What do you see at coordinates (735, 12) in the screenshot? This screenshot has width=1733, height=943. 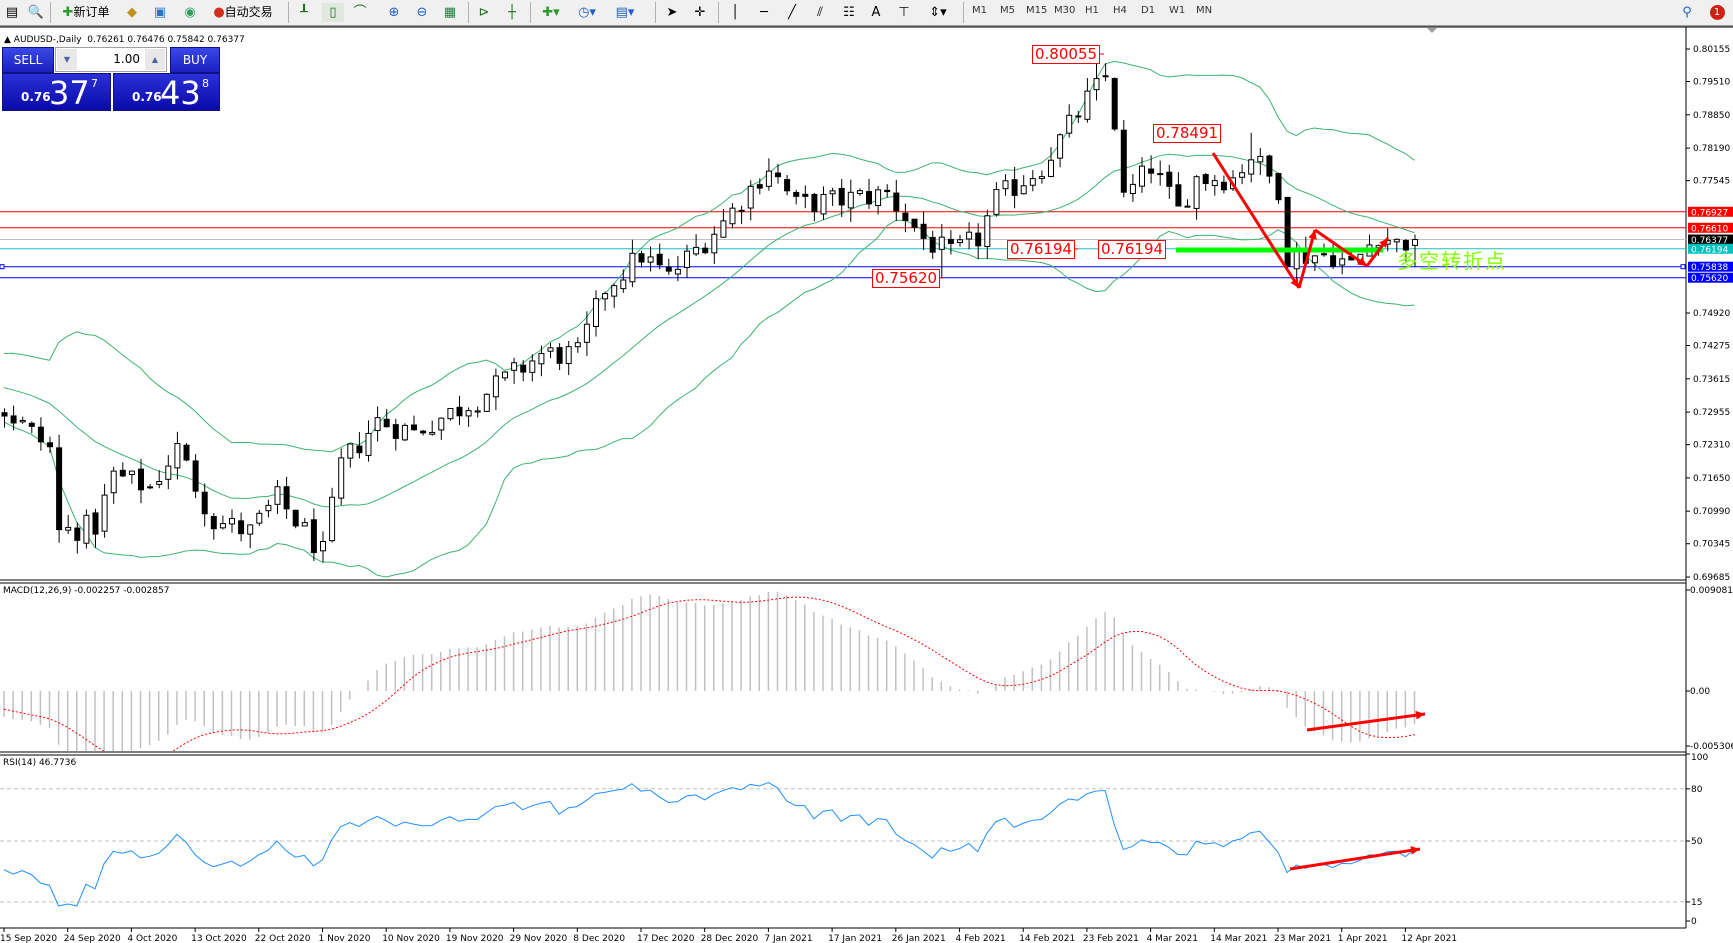 I see `vertical-line-icon: │` at bounding box center [735, 12].